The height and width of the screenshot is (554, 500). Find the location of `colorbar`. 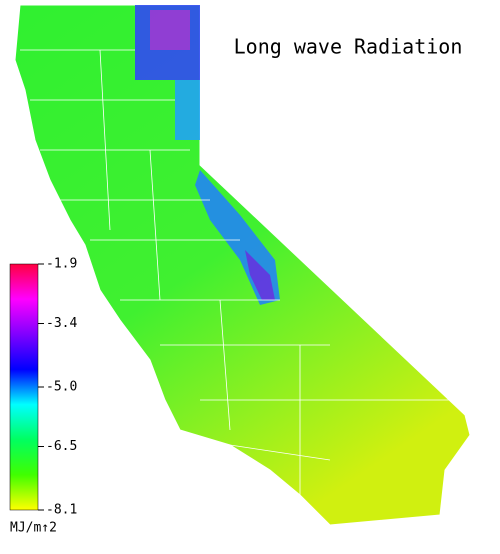

colorbar is located at coordinates (24, 387).